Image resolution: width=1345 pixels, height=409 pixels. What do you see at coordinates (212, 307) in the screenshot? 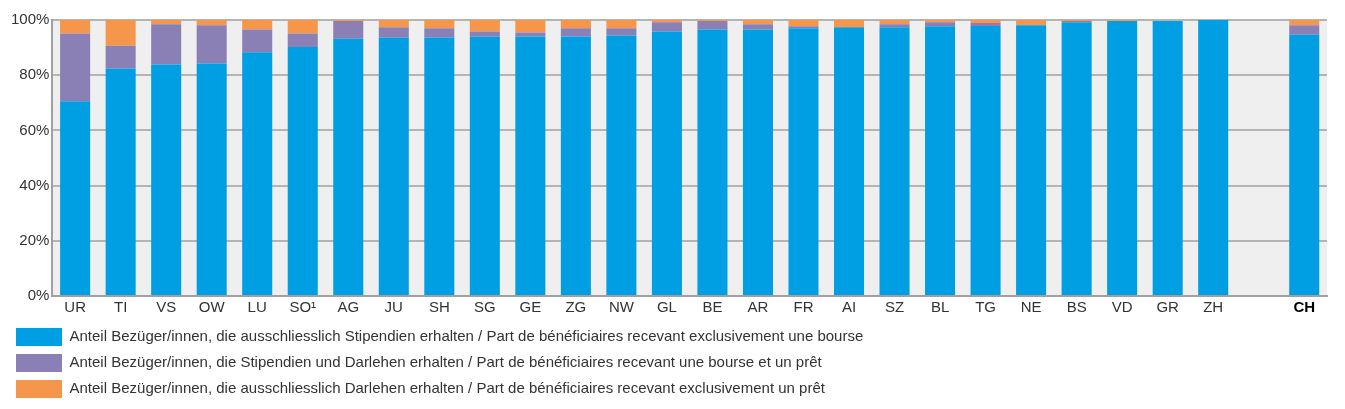
I see `x-tick-label: OW` at bounding box center [212, 307].